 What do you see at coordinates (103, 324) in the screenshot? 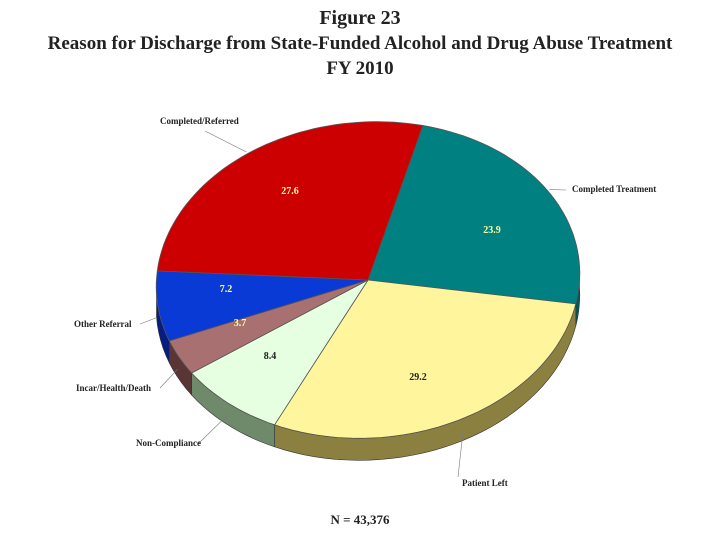
I see `label-other-referral: Other Referral` at bounding box center [103, 324].